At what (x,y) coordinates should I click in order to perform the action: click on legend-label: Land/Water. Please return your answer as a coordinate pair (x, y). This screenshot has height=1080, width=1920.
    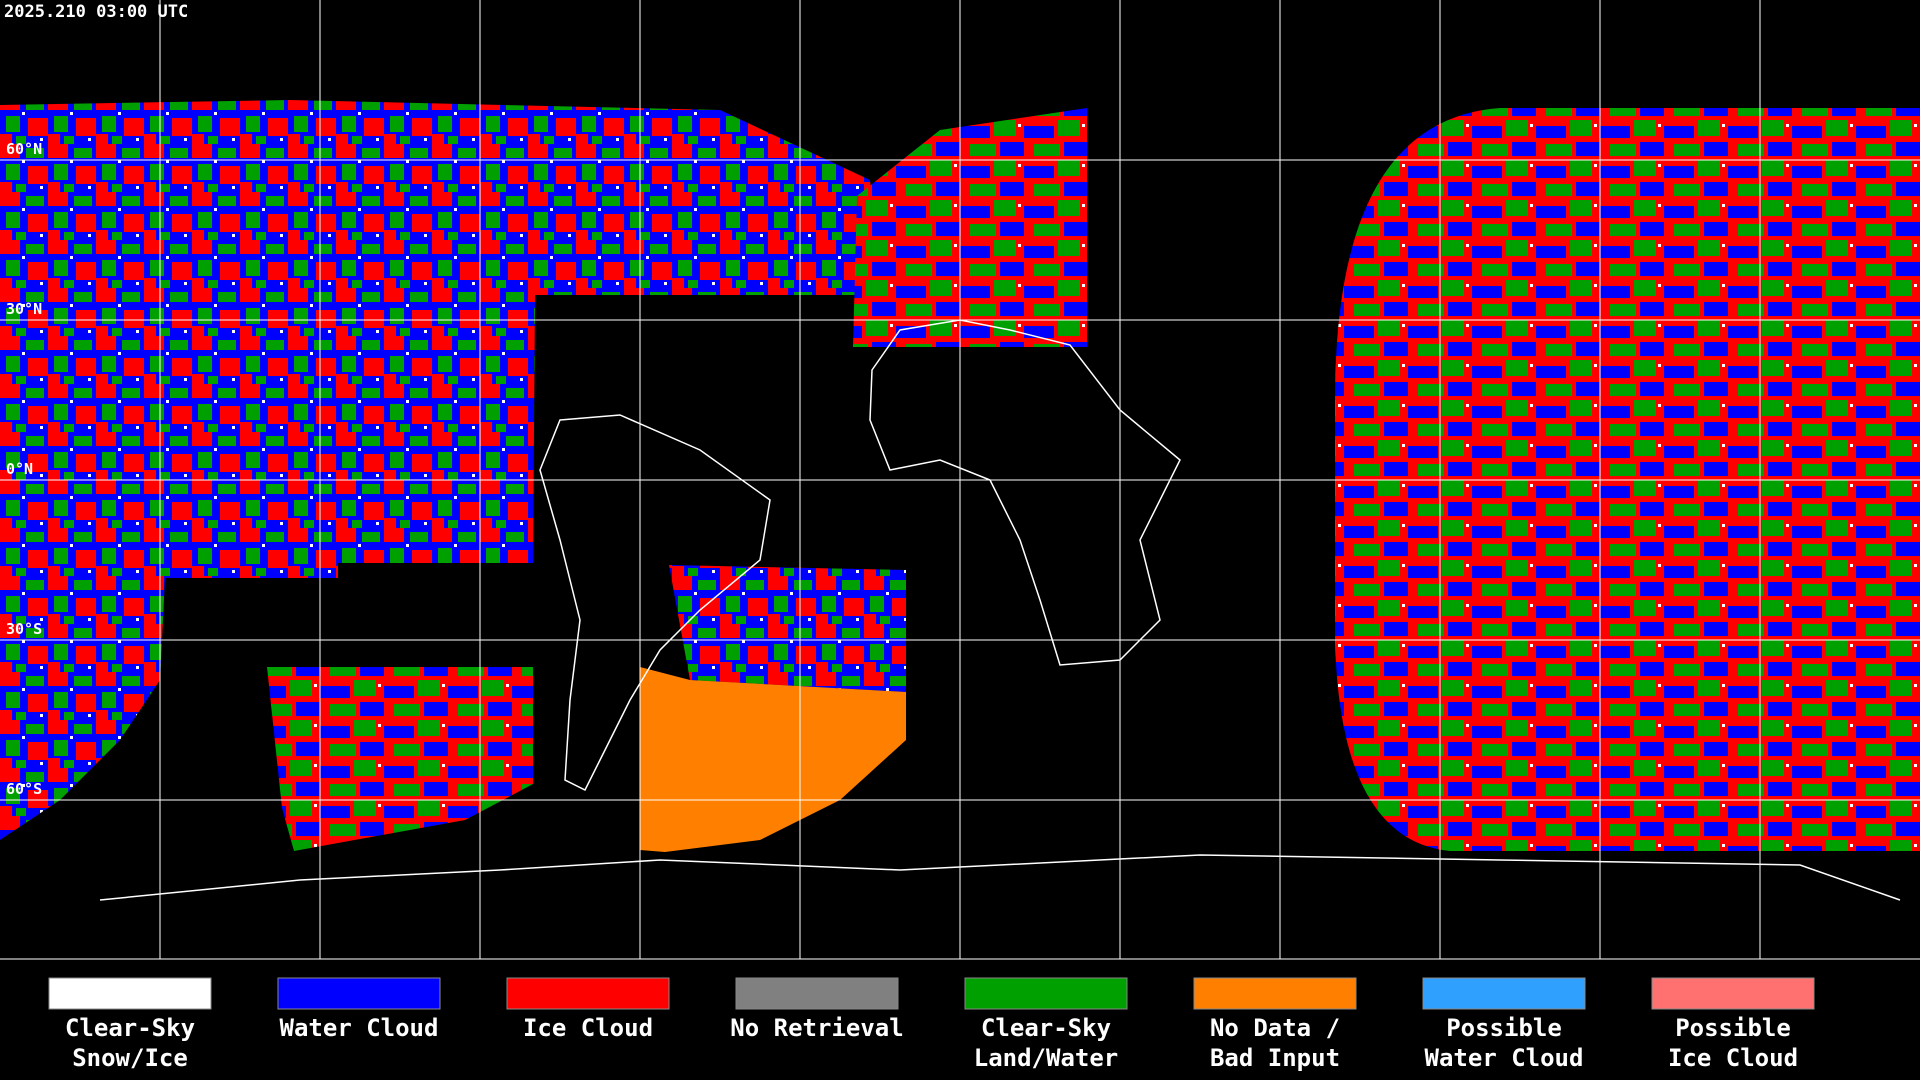
    Looking at the image, I should click on (1046, 1058).